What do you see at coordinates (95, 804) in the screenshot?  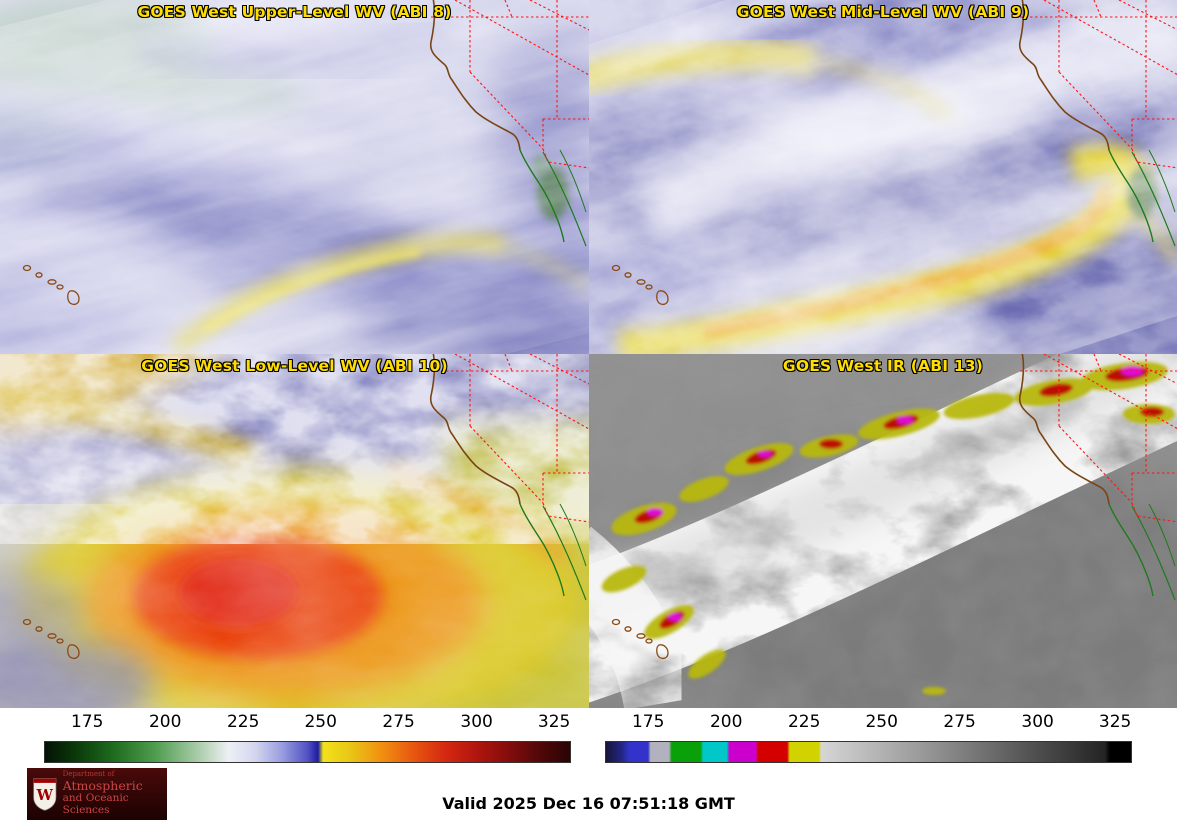 I see `logo-oceanic: and Oceanic Sciences` at bounding box center [95, 804].